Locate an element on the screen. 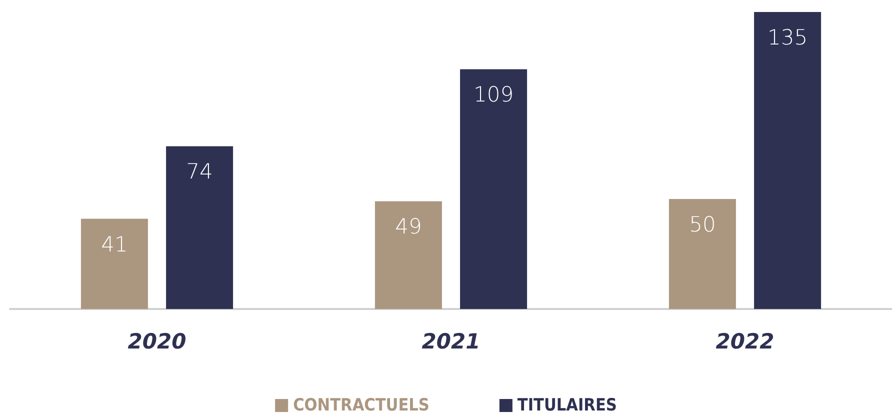 Image resolution: width=892 pixels, height=419 pixels. x-tick-label: 2022 is located at coordinates (745, 342).